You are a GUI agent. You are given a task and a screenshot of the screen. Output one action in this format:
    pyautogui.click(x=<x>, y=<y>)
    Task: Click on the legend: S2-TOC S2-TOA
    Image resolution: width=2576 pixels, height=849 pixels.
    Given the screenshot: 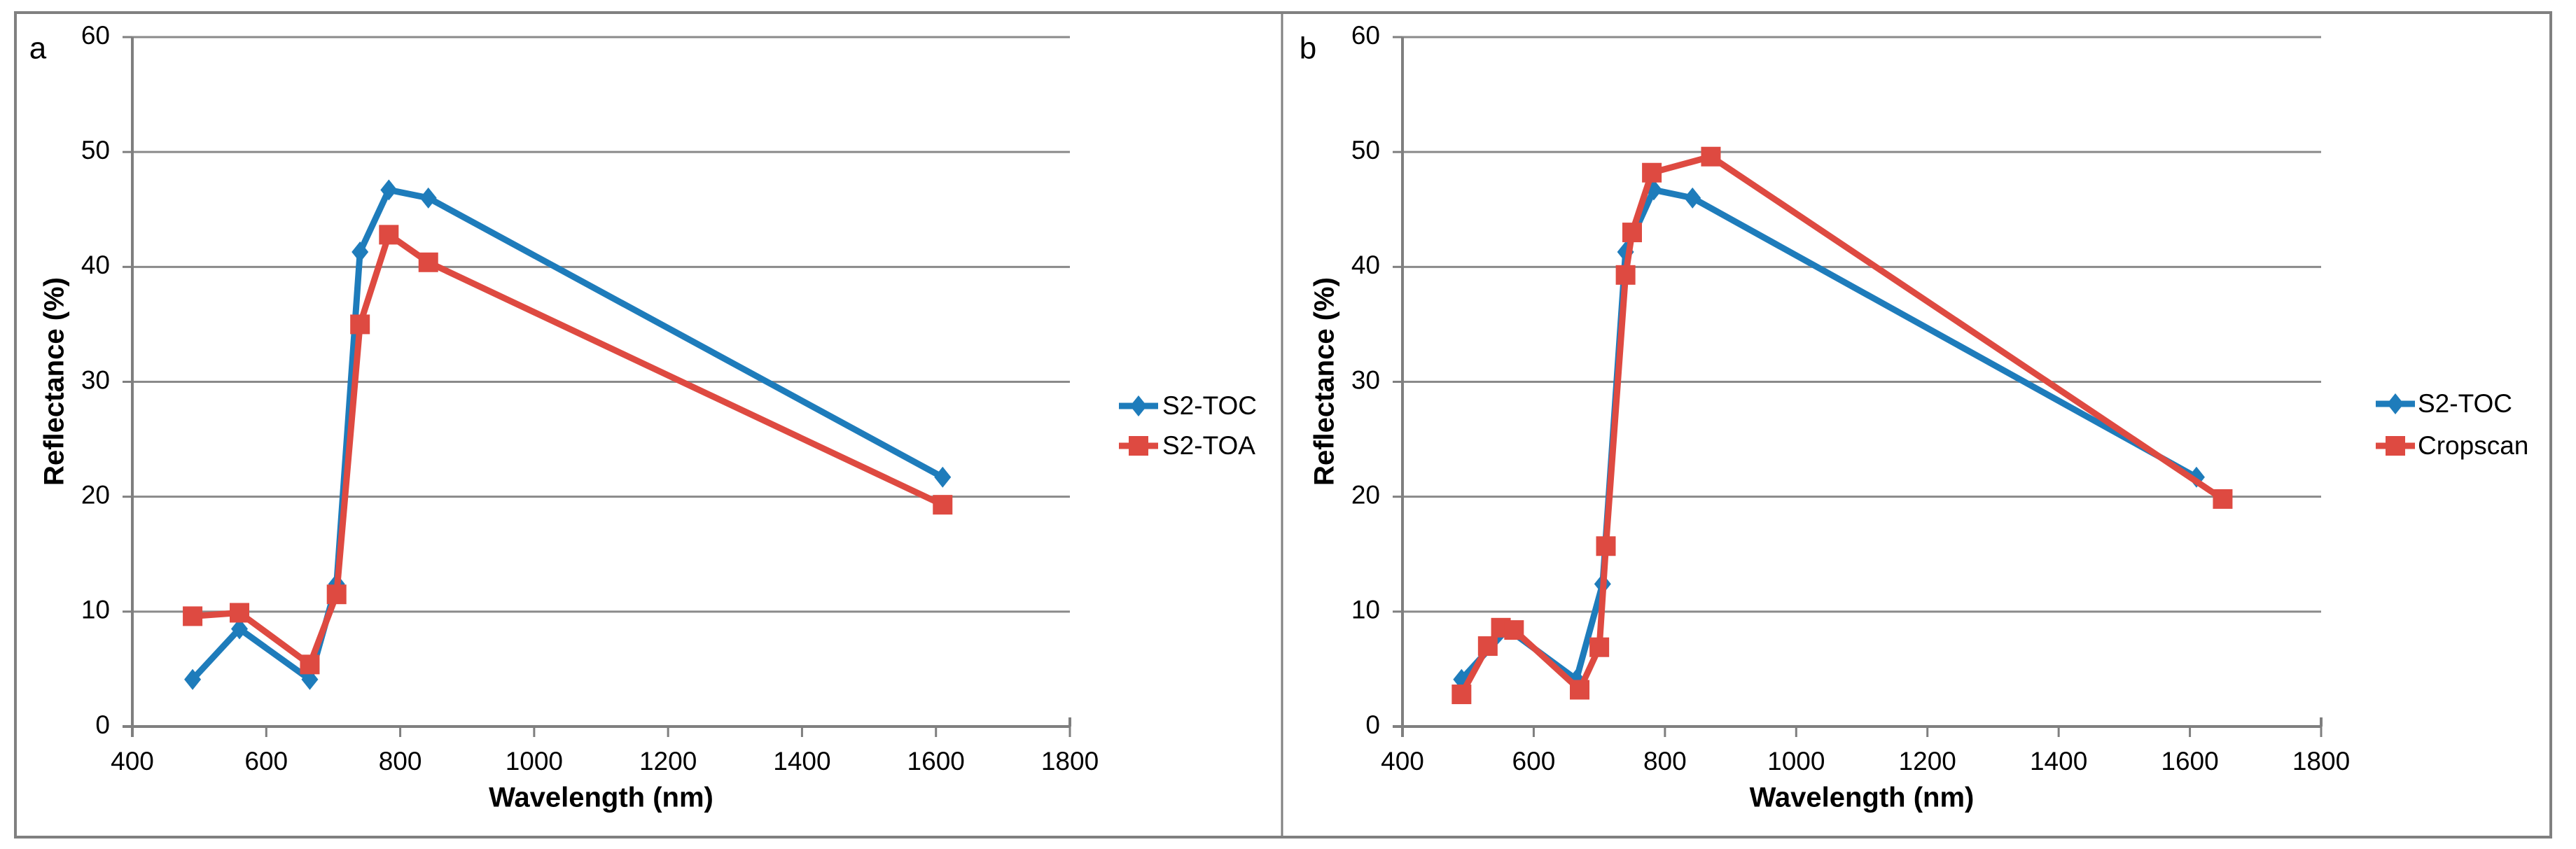 What is the action you would take?
    pyautogui.click(x=1188, y=425)
    